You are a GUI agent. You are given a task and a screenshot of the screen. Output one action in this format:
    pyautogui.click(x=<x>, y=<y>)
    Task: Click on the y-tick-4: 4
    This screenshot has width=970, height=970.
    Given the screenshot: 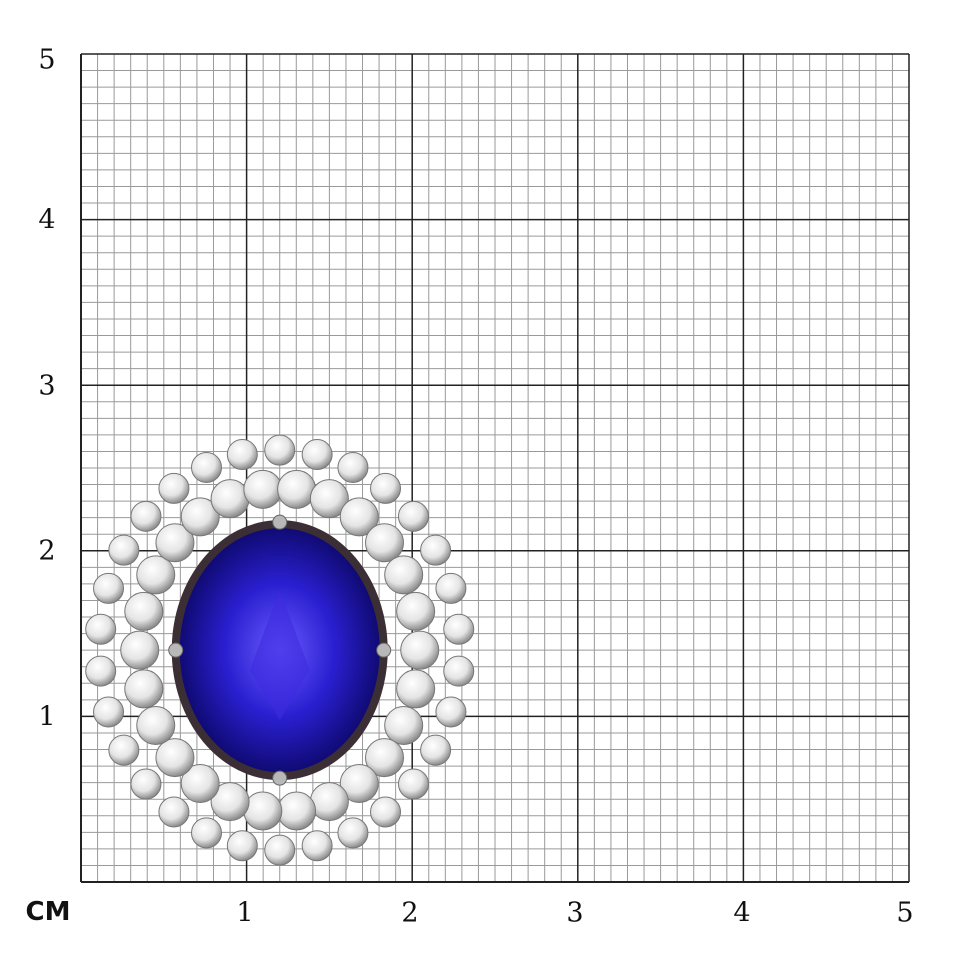 What is the action you would take?
    pyautogui.click(x=47, y=220)
    